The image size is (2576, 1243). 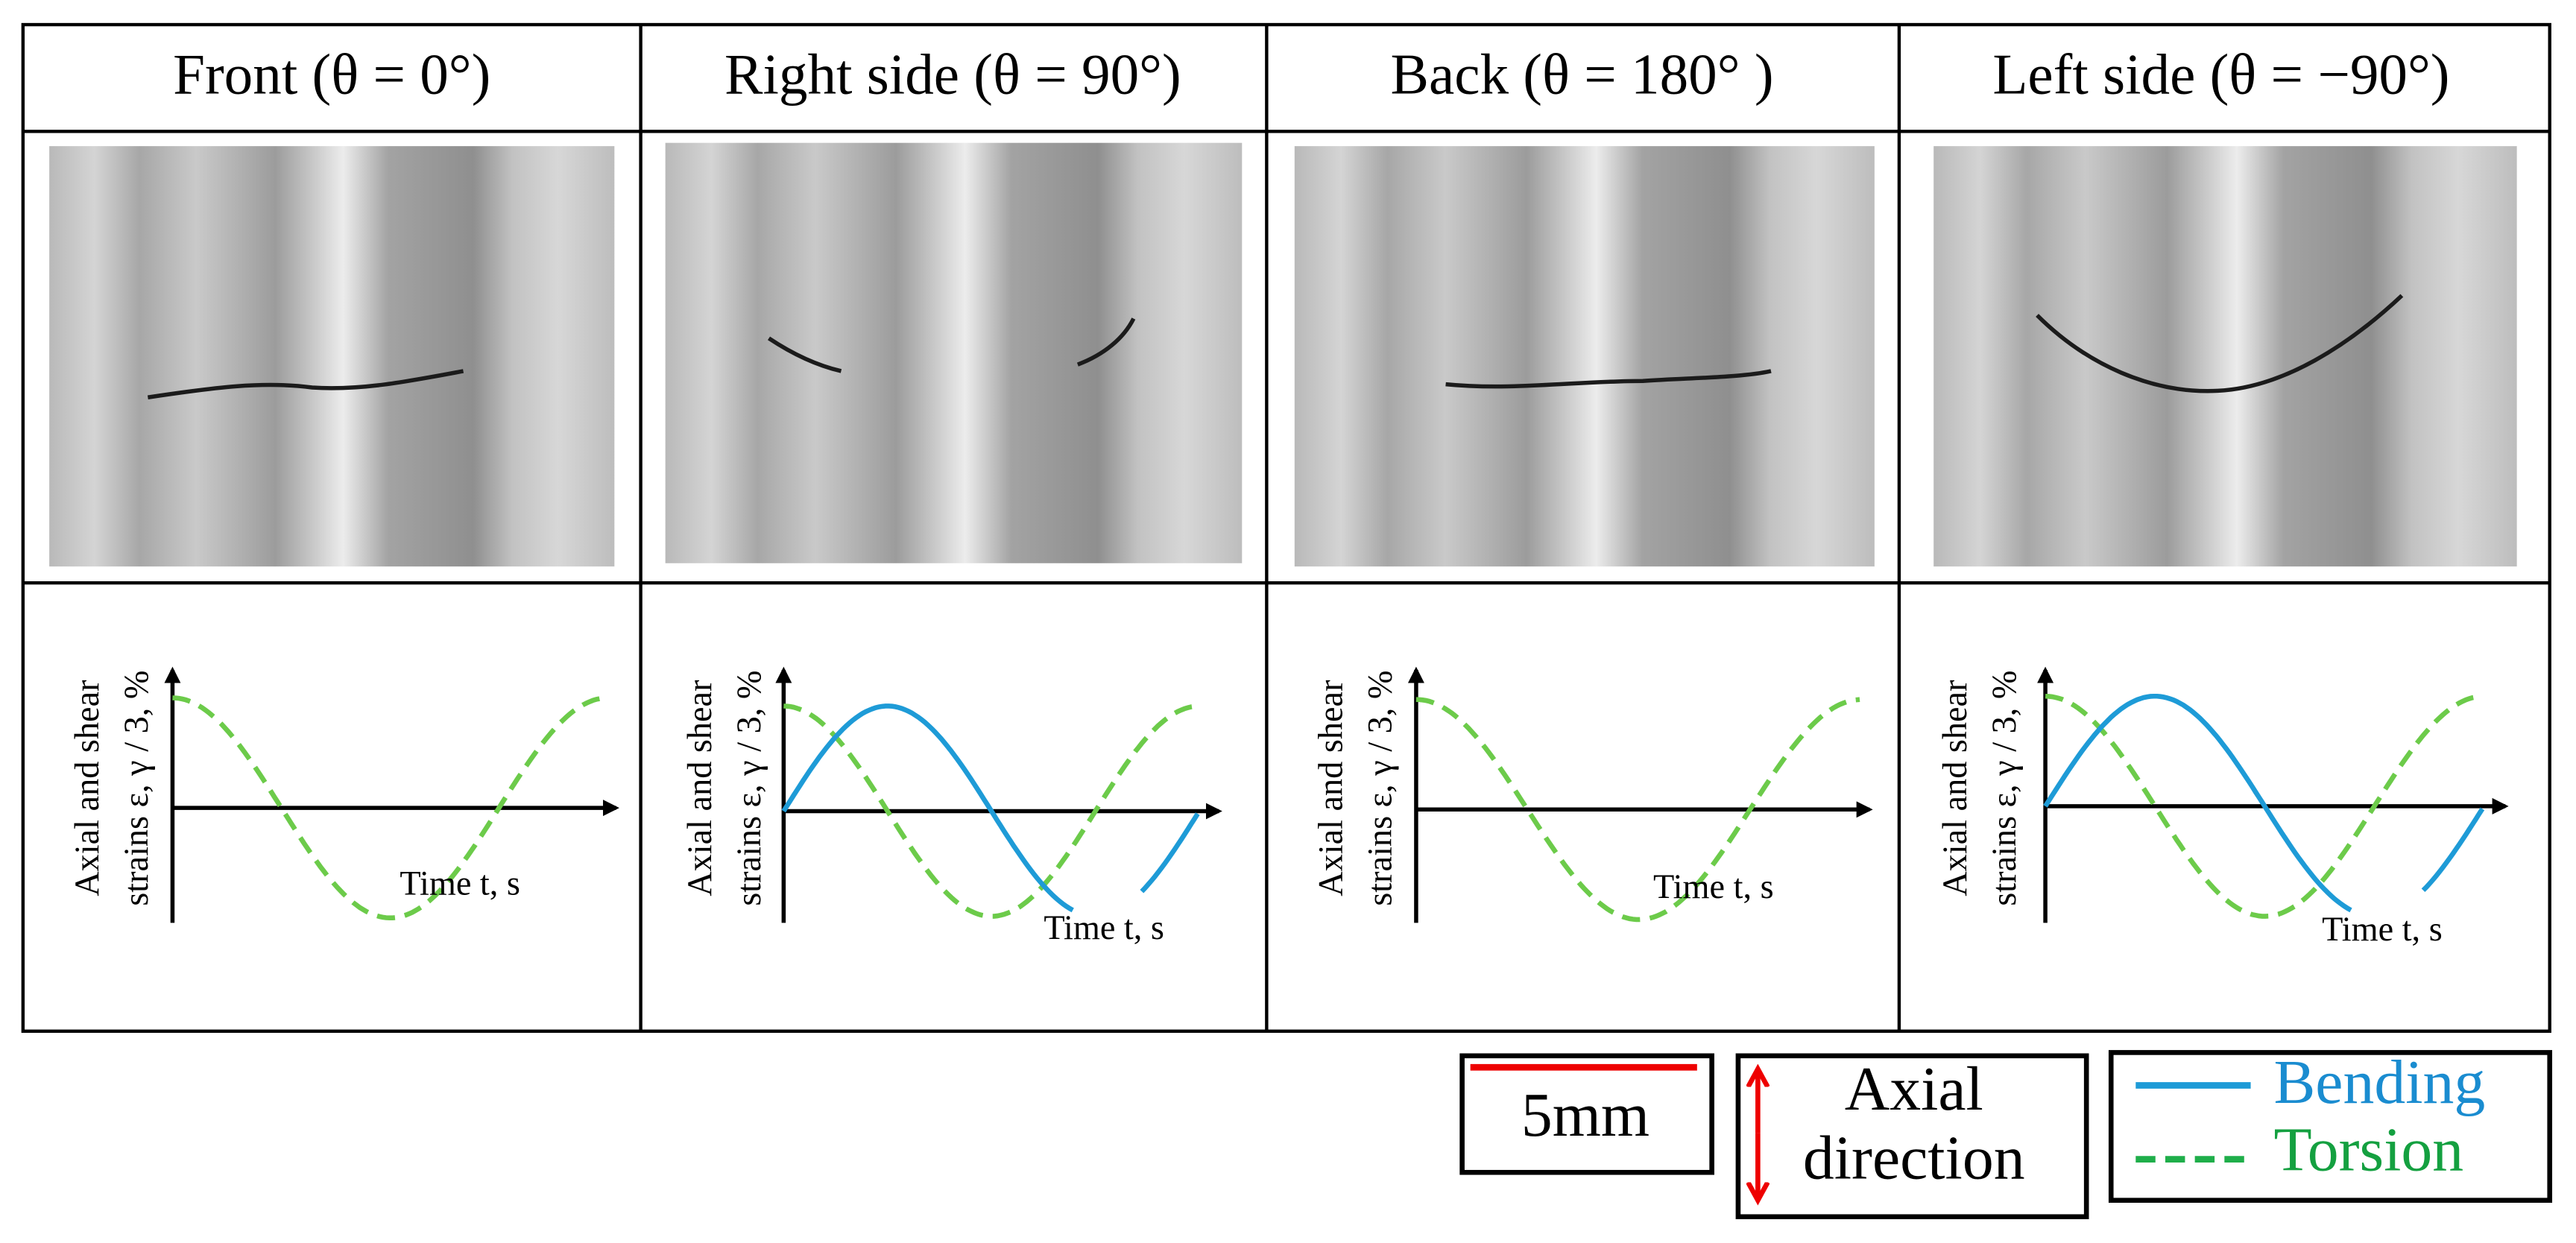 I want to click on legend-entry: Bending, so click(x=2379, y=1082).